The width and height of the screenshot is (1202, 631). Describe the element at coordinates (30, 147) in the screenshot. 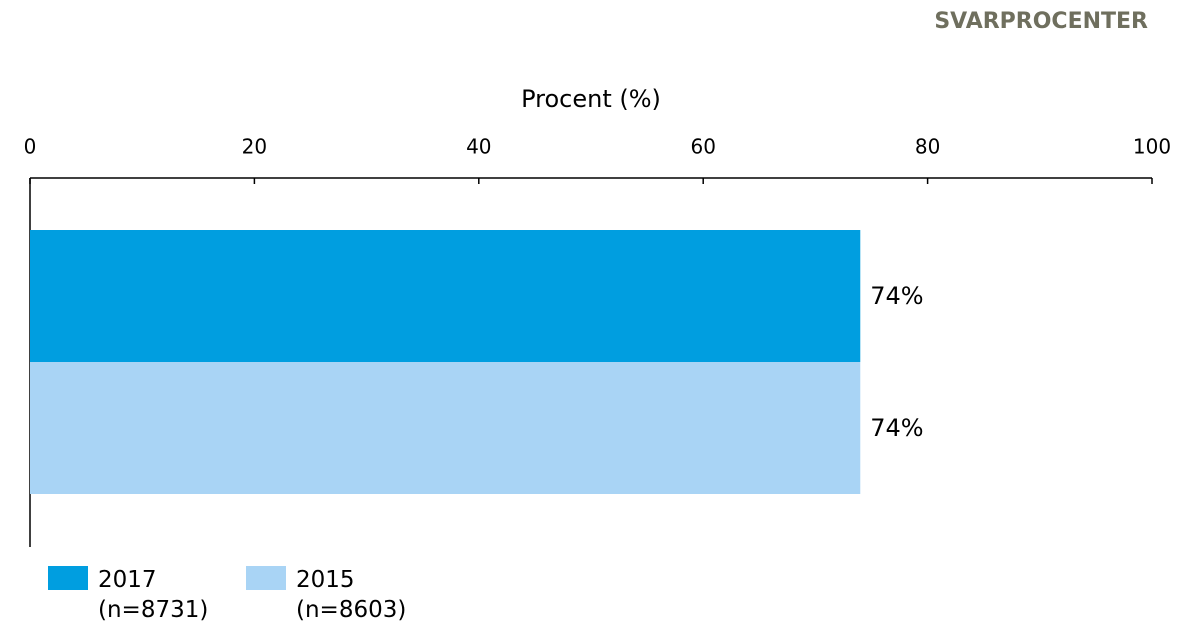

I see `x-tick-label: 0` at that location.